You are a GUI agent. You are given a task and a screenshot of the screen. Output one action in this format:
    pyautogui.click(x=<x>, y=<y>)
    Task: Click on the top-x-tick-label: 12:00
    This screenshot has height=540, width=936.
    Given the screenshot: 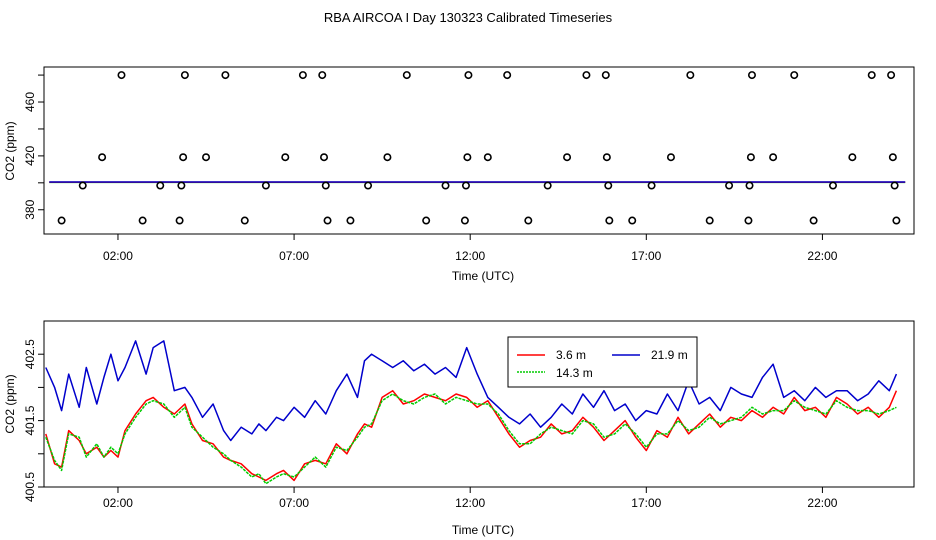 What is the action you would take?
    pyautogui.click(x=470, y=256)
    